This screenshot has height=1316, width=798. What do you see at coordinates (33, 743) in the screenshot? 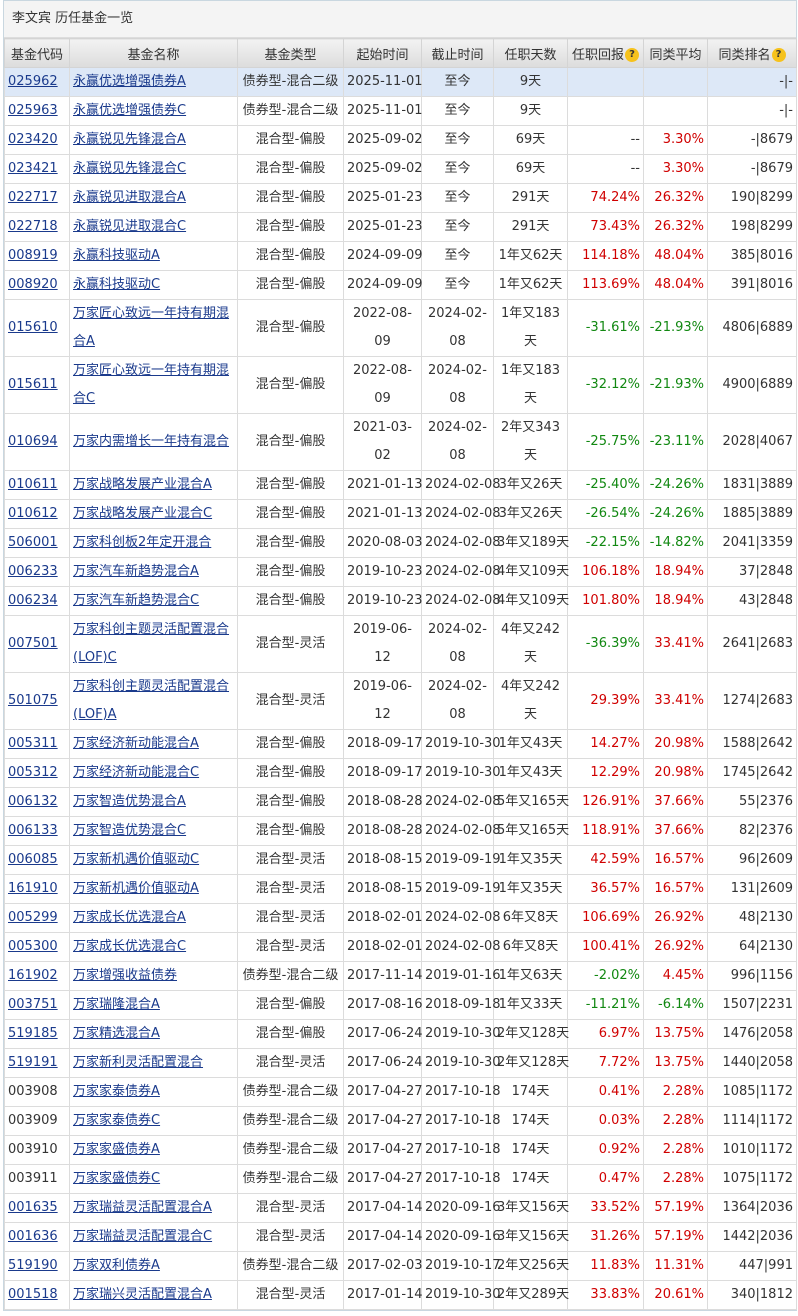
I see `fund-code-link: 005311` at bounding box center [33, 743].